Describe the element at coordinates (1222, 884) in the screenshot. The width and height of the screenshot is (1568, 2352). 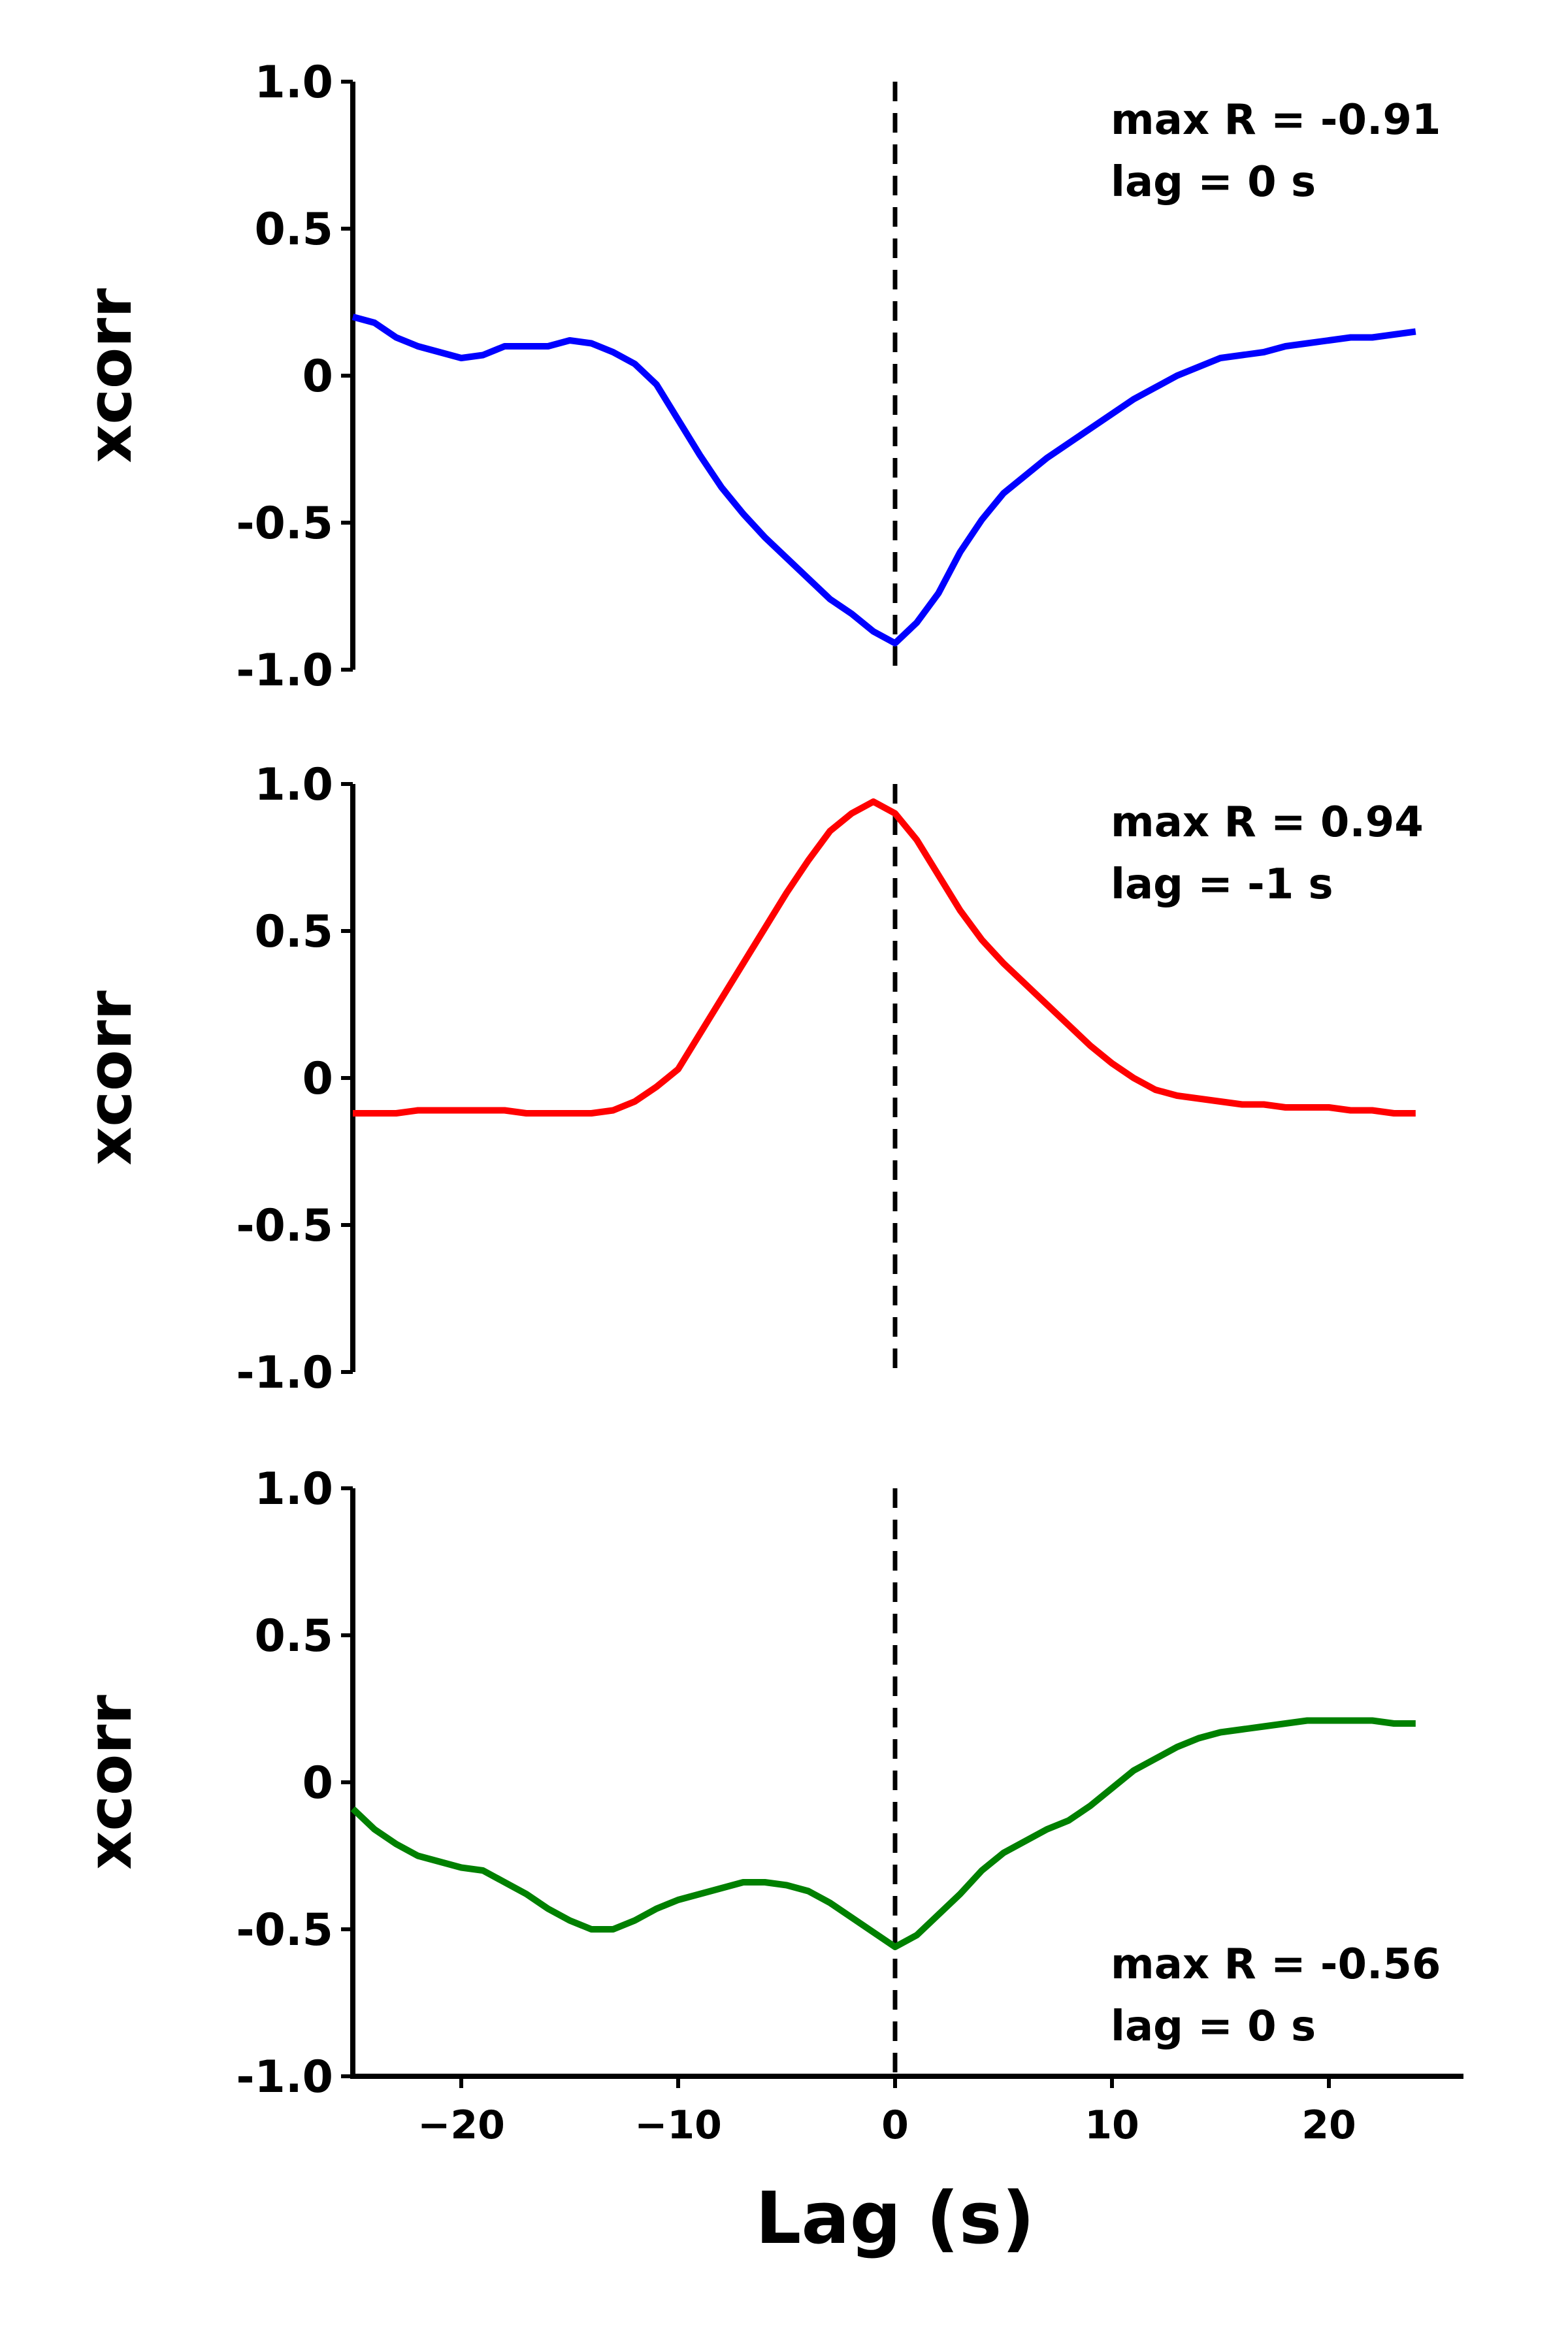
I see `lag-annotation: lag = -1 s` at that location.